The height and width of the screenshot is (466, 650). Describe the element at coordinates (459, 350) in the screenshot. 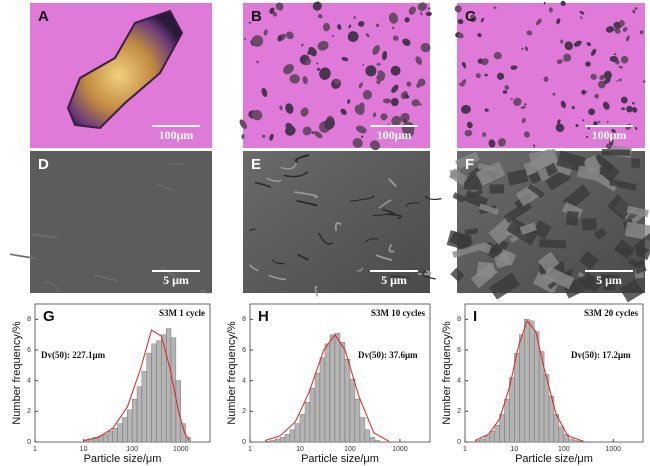

I see `y-tick-label: 6` at that location.